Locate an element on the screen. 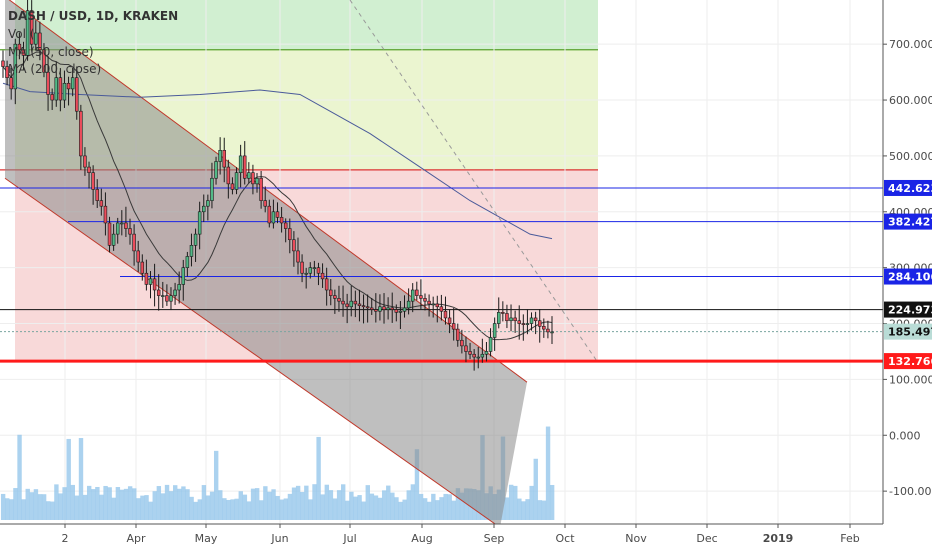 Image resolution: width=932 pixels, height=550 pixels. legend-vol: Vol ( is located at coordinates (21, 34).